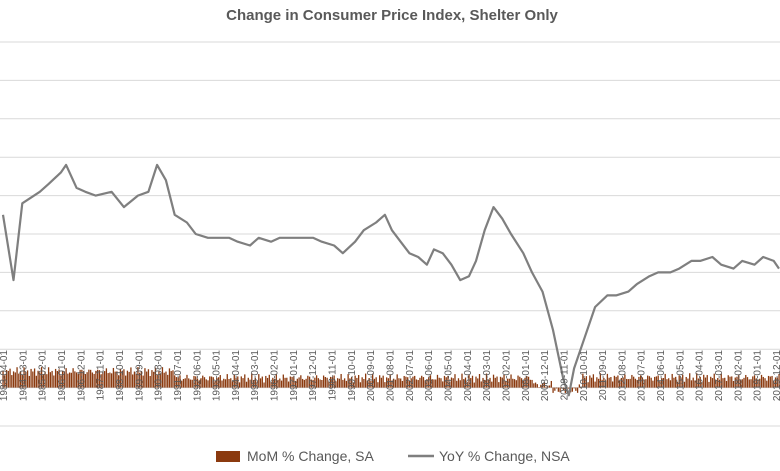 This screenshot has height=471, width=780. What do you see at coordinates (776, 376) in the screenshot?
I see `x-tick-label: 2019-12-01` at bounding box center [776, 376].